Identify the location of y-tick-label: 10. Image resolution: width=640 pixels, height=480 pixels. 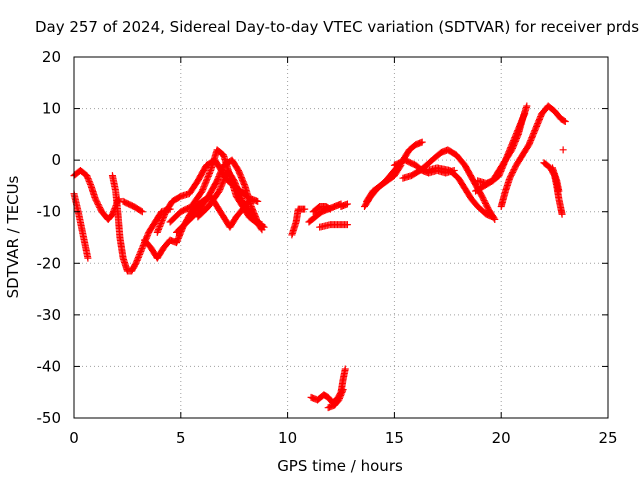
(51, 109).